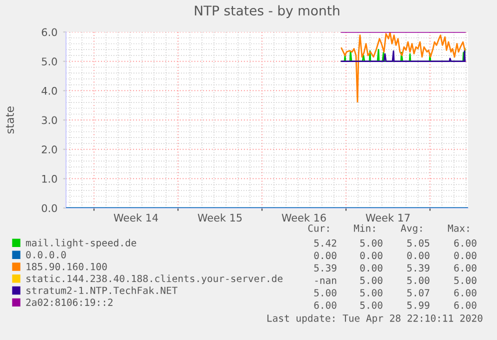 This screenshot has width=497, height=340. What do you see at coordinates (374, 319) in the screenshot?
I see `text: Last update: Tue Apr 28 22:10:11 2020` at bounding box center [374, 319].